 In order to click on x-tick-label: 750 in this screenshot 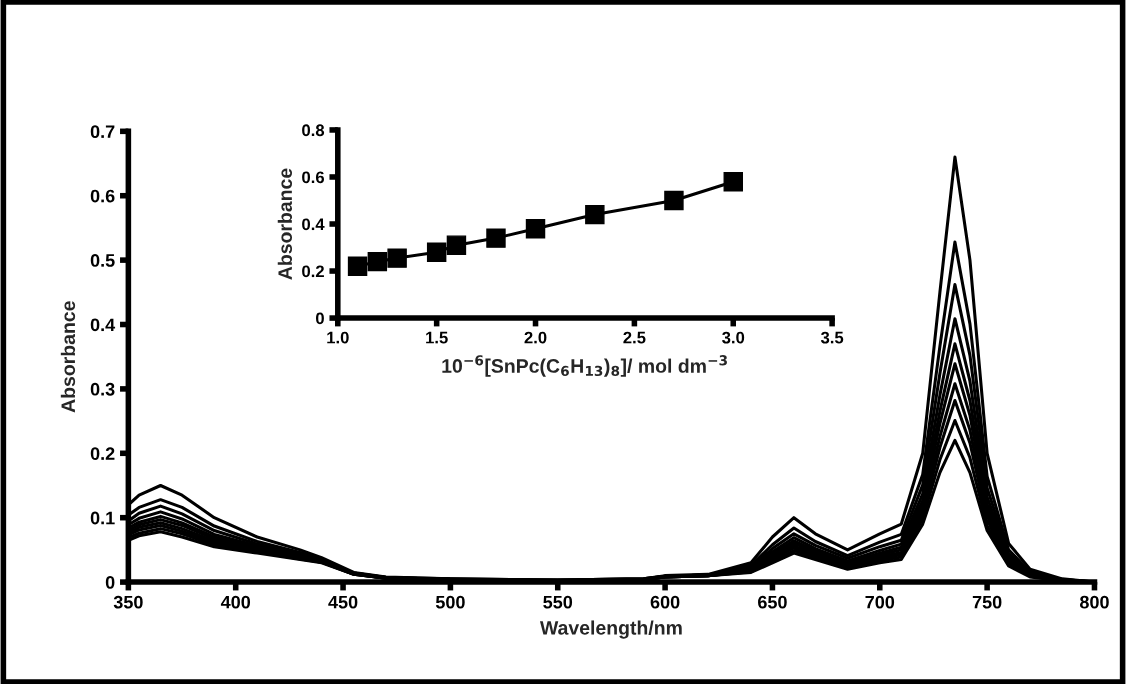, I will do `click(987, 602)`.